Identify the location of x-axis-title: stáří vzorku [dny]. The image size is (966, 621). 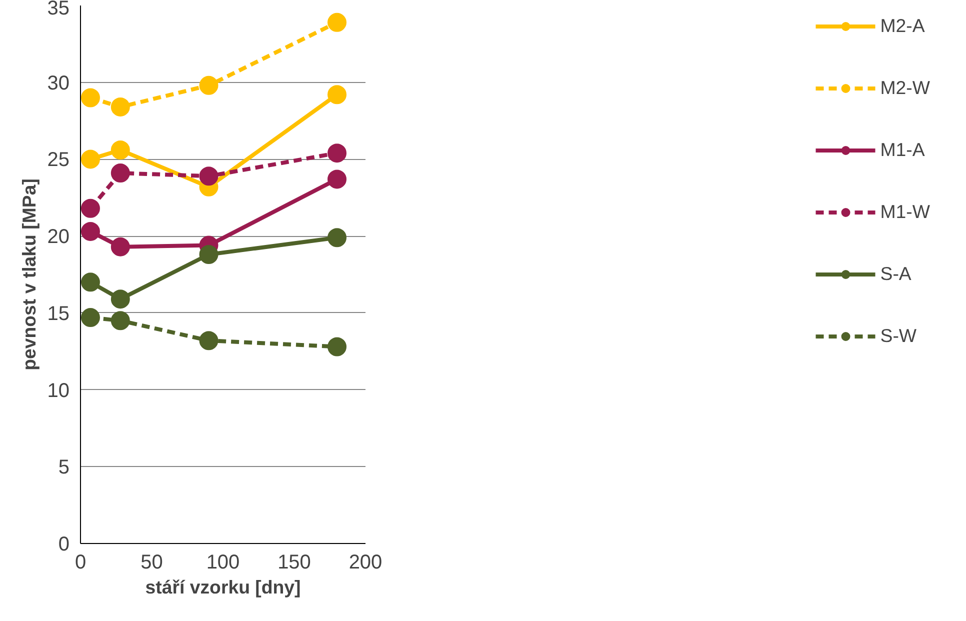
(223, 587).